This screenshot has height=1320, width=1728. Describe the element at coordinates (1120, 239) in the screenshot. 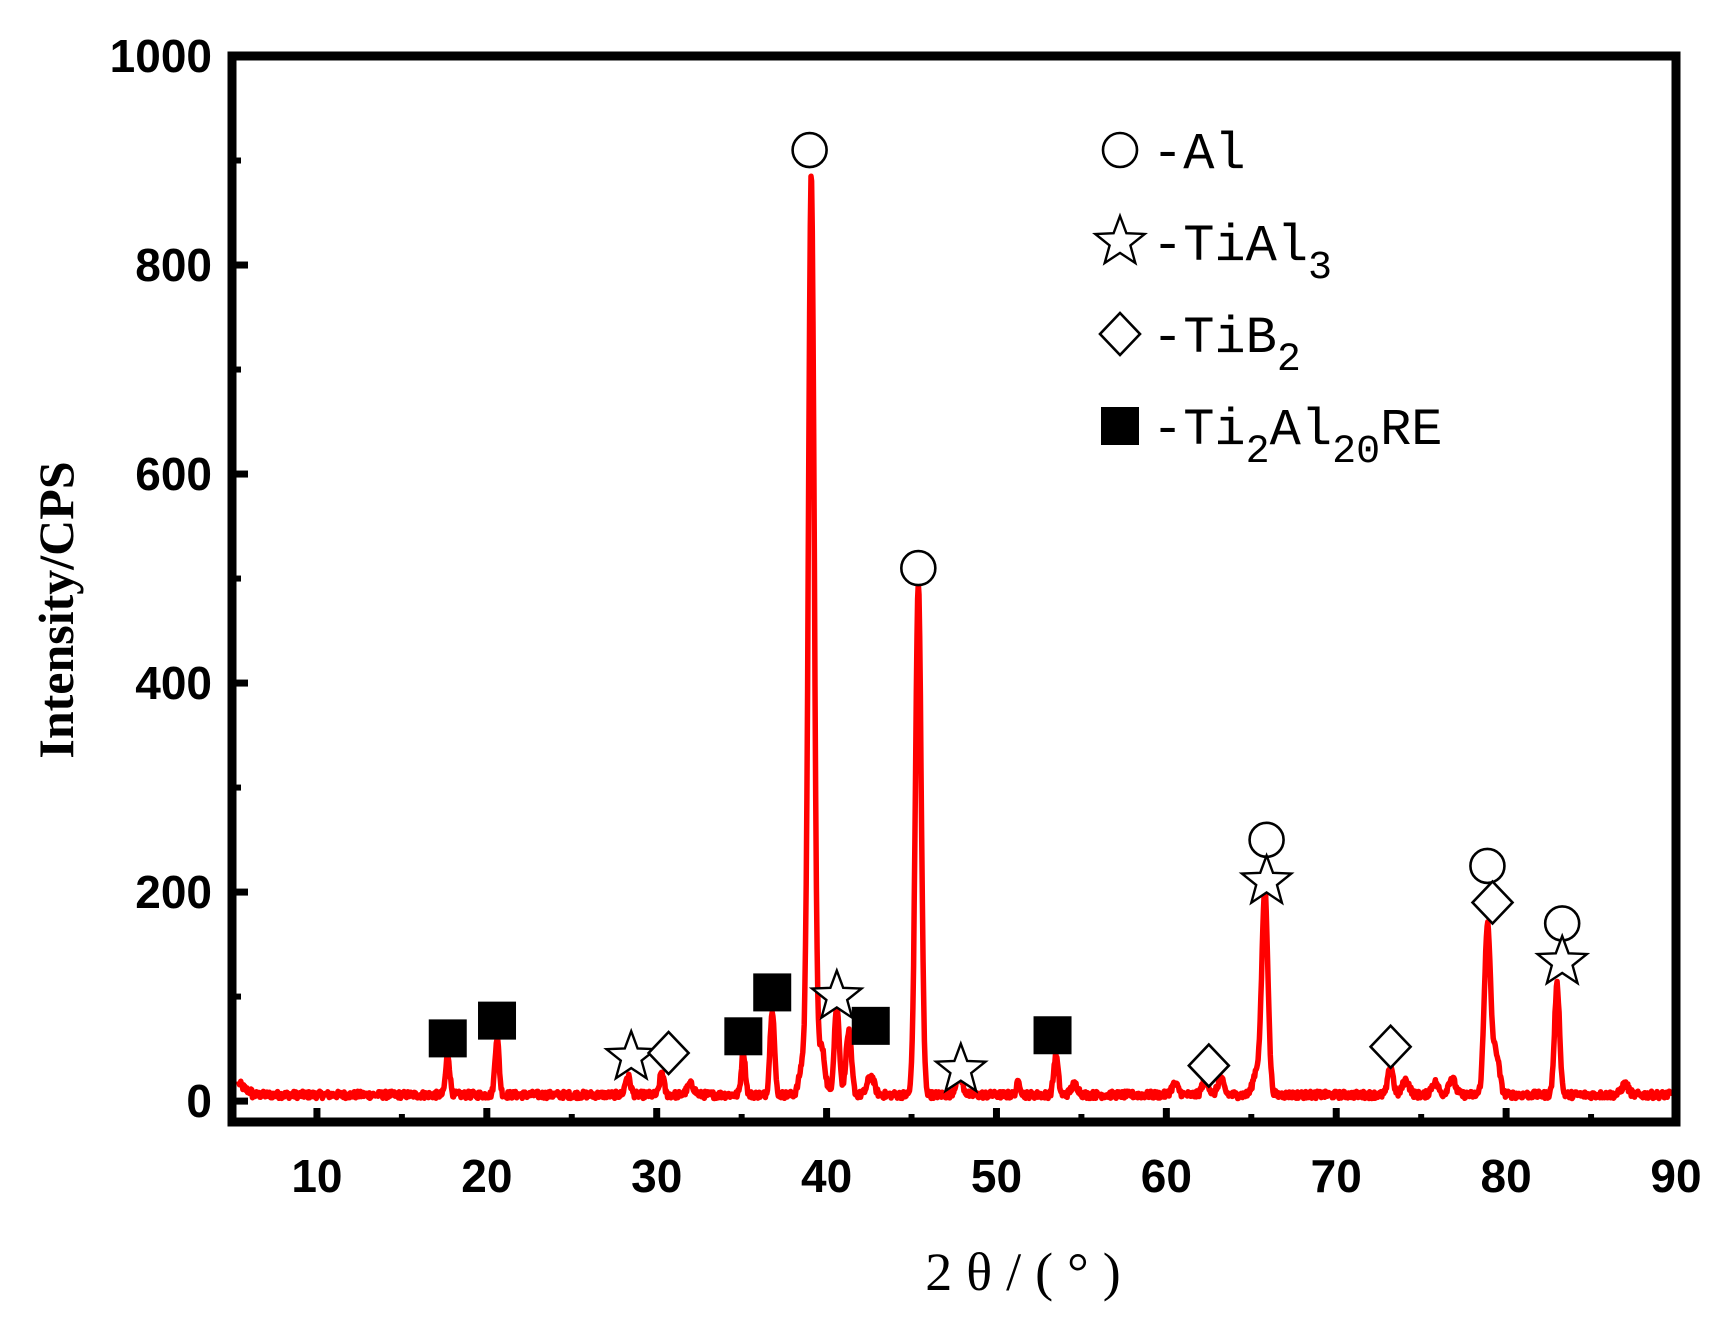

I see `legend-star-icon` at that location.